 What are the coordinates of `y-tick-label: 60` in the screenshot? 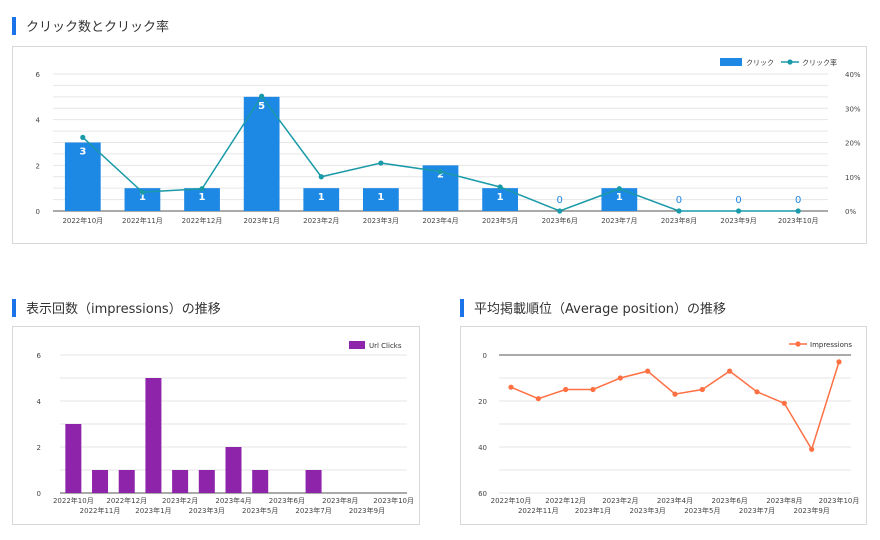 It's located at (482, 494).